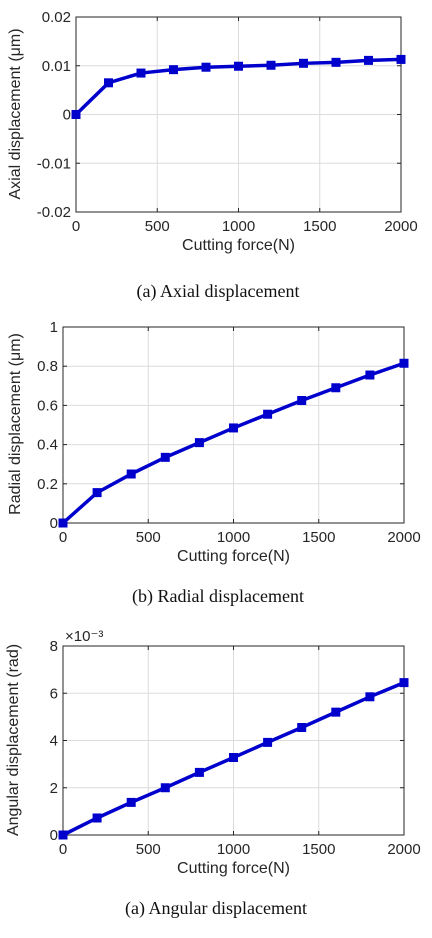  Describe the element at coordinates (54, 741) in the screenshot. I see `y-tick-label: 4` at that location.